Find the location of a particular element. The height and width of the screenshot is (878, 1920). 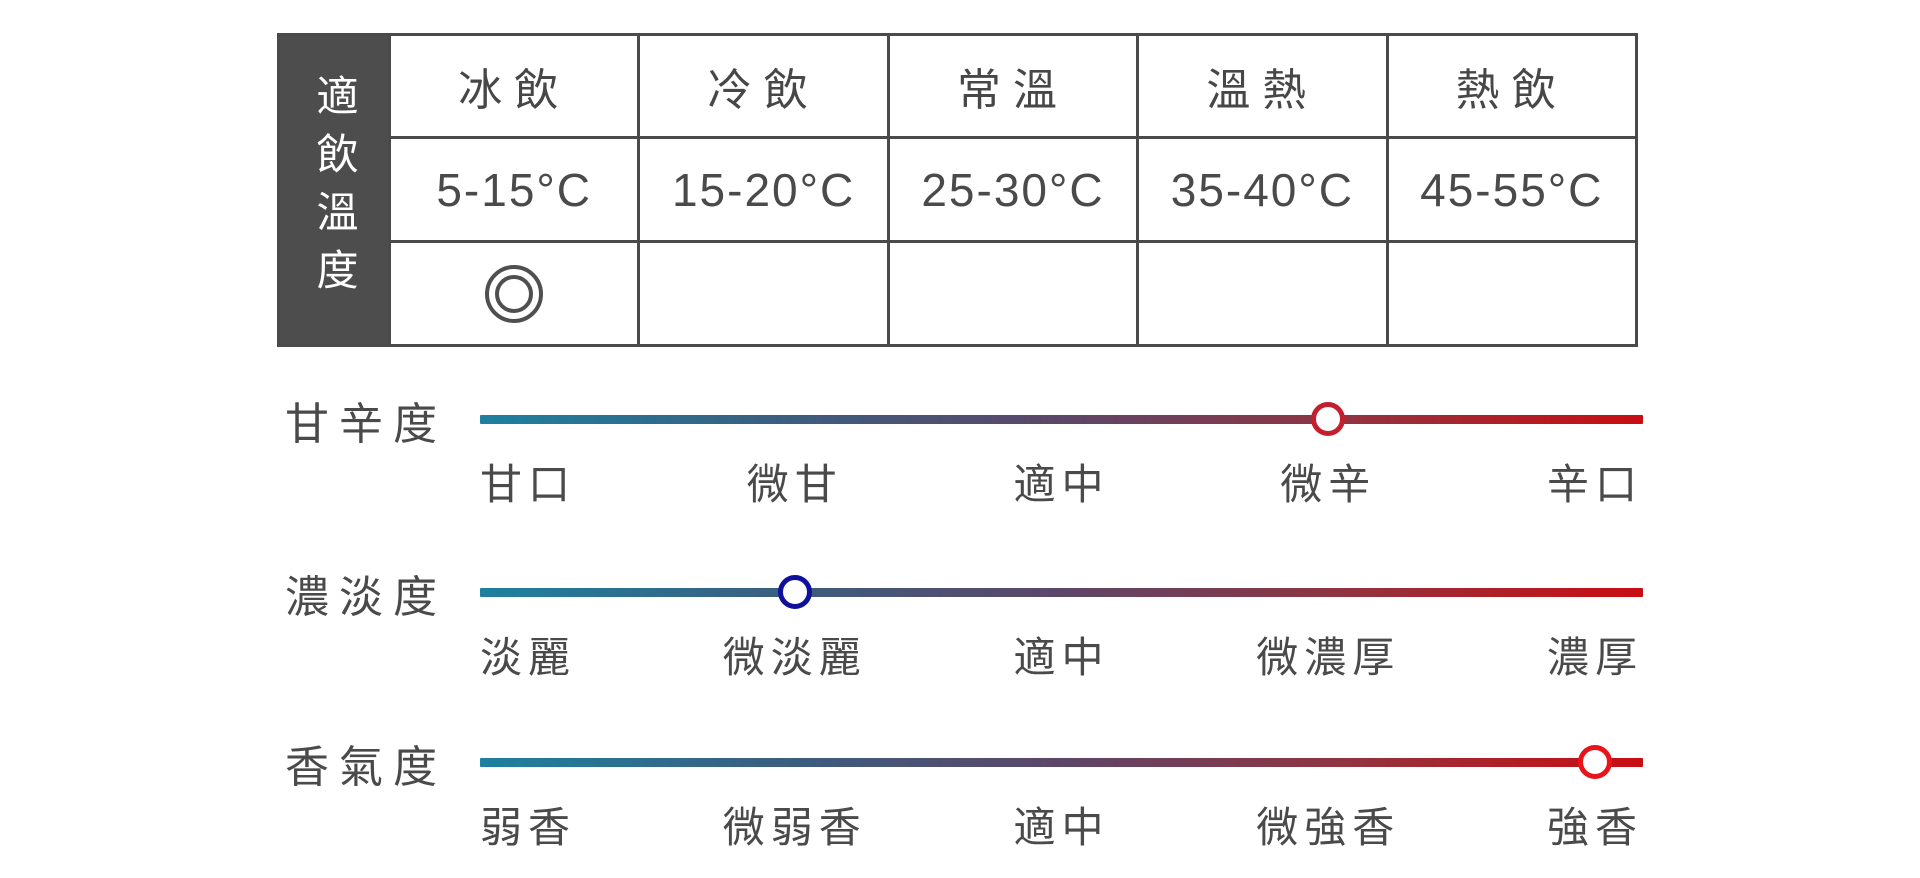

slider-title-richness: 濃淡度 is located at coordinates (366, 597).